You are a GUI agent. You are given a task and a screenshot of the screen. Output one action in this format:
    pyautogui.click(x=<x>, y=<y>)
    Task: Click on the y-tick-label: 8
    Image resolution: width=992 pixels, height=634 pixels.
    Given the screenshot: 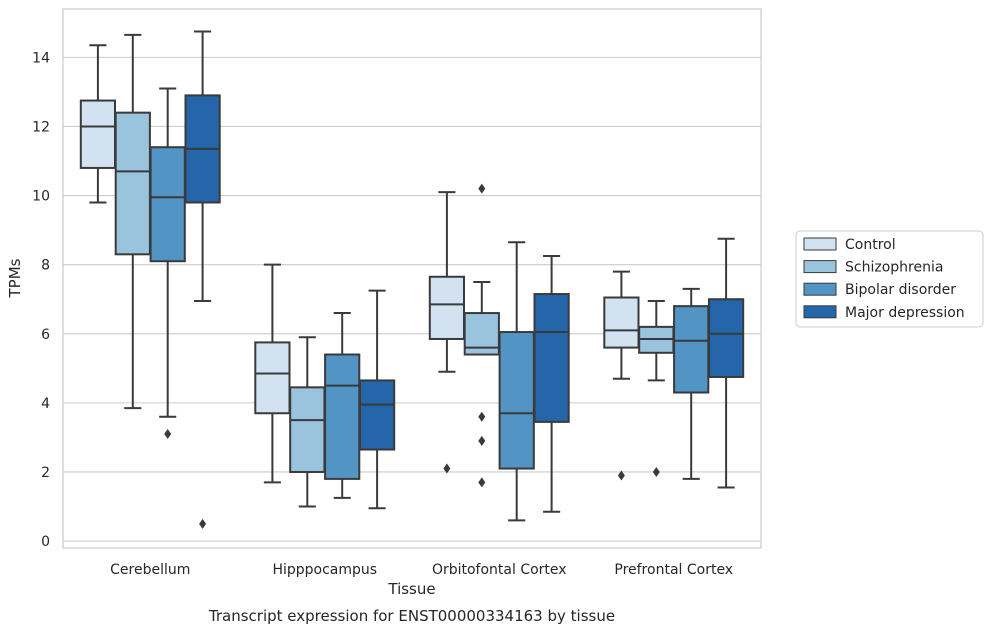 What is the action you would take?
    pyautogui.click(x=45, y=266)
    